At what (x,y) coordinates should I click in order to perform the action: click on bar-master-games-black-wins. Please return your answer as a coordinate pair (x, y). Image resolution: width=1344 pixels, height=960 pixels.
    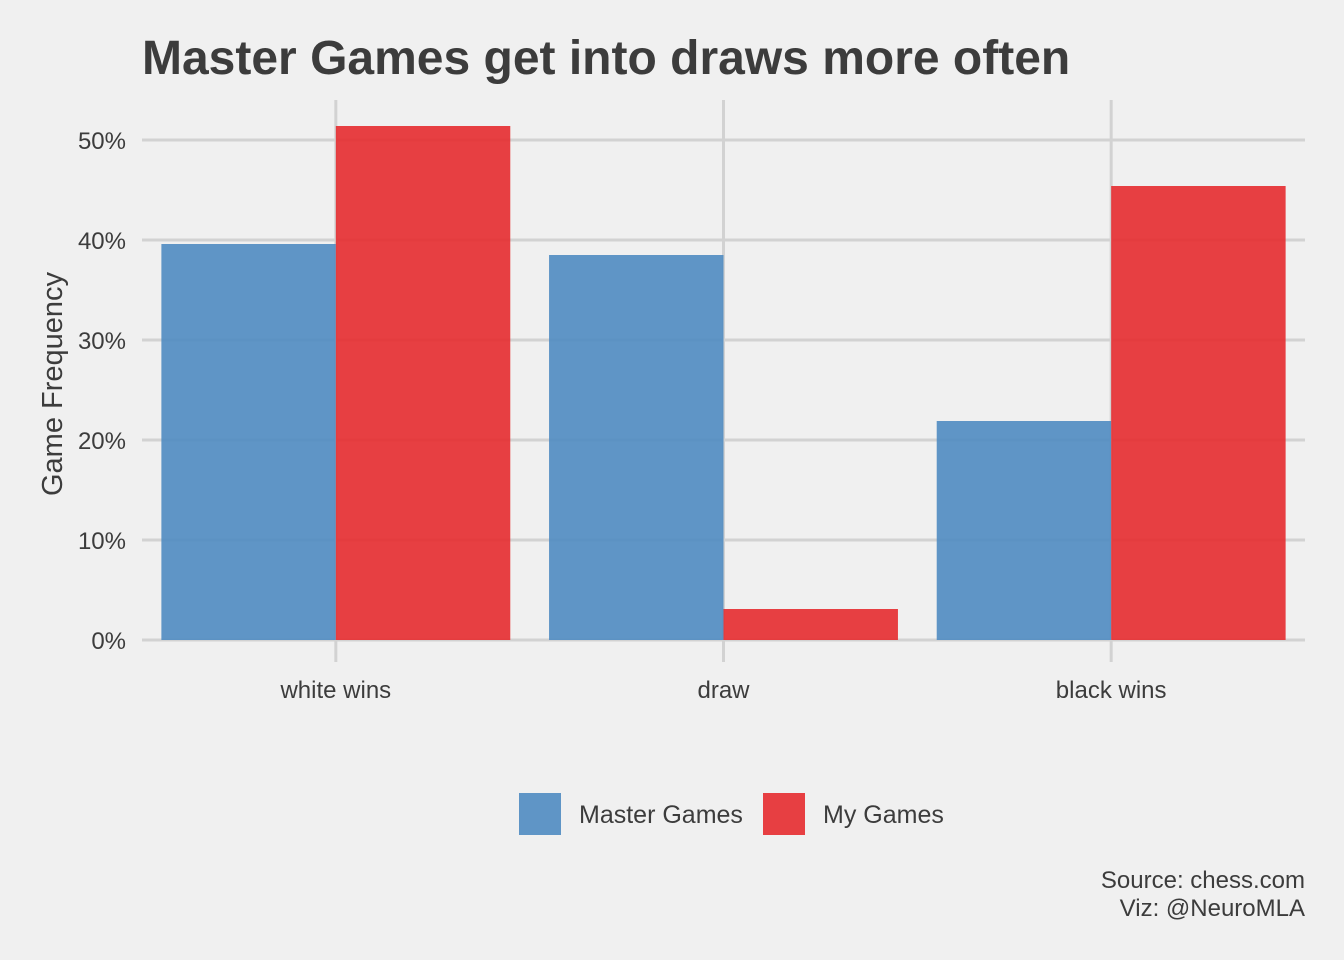
    Looking at the image, I should click on (1024, 530).